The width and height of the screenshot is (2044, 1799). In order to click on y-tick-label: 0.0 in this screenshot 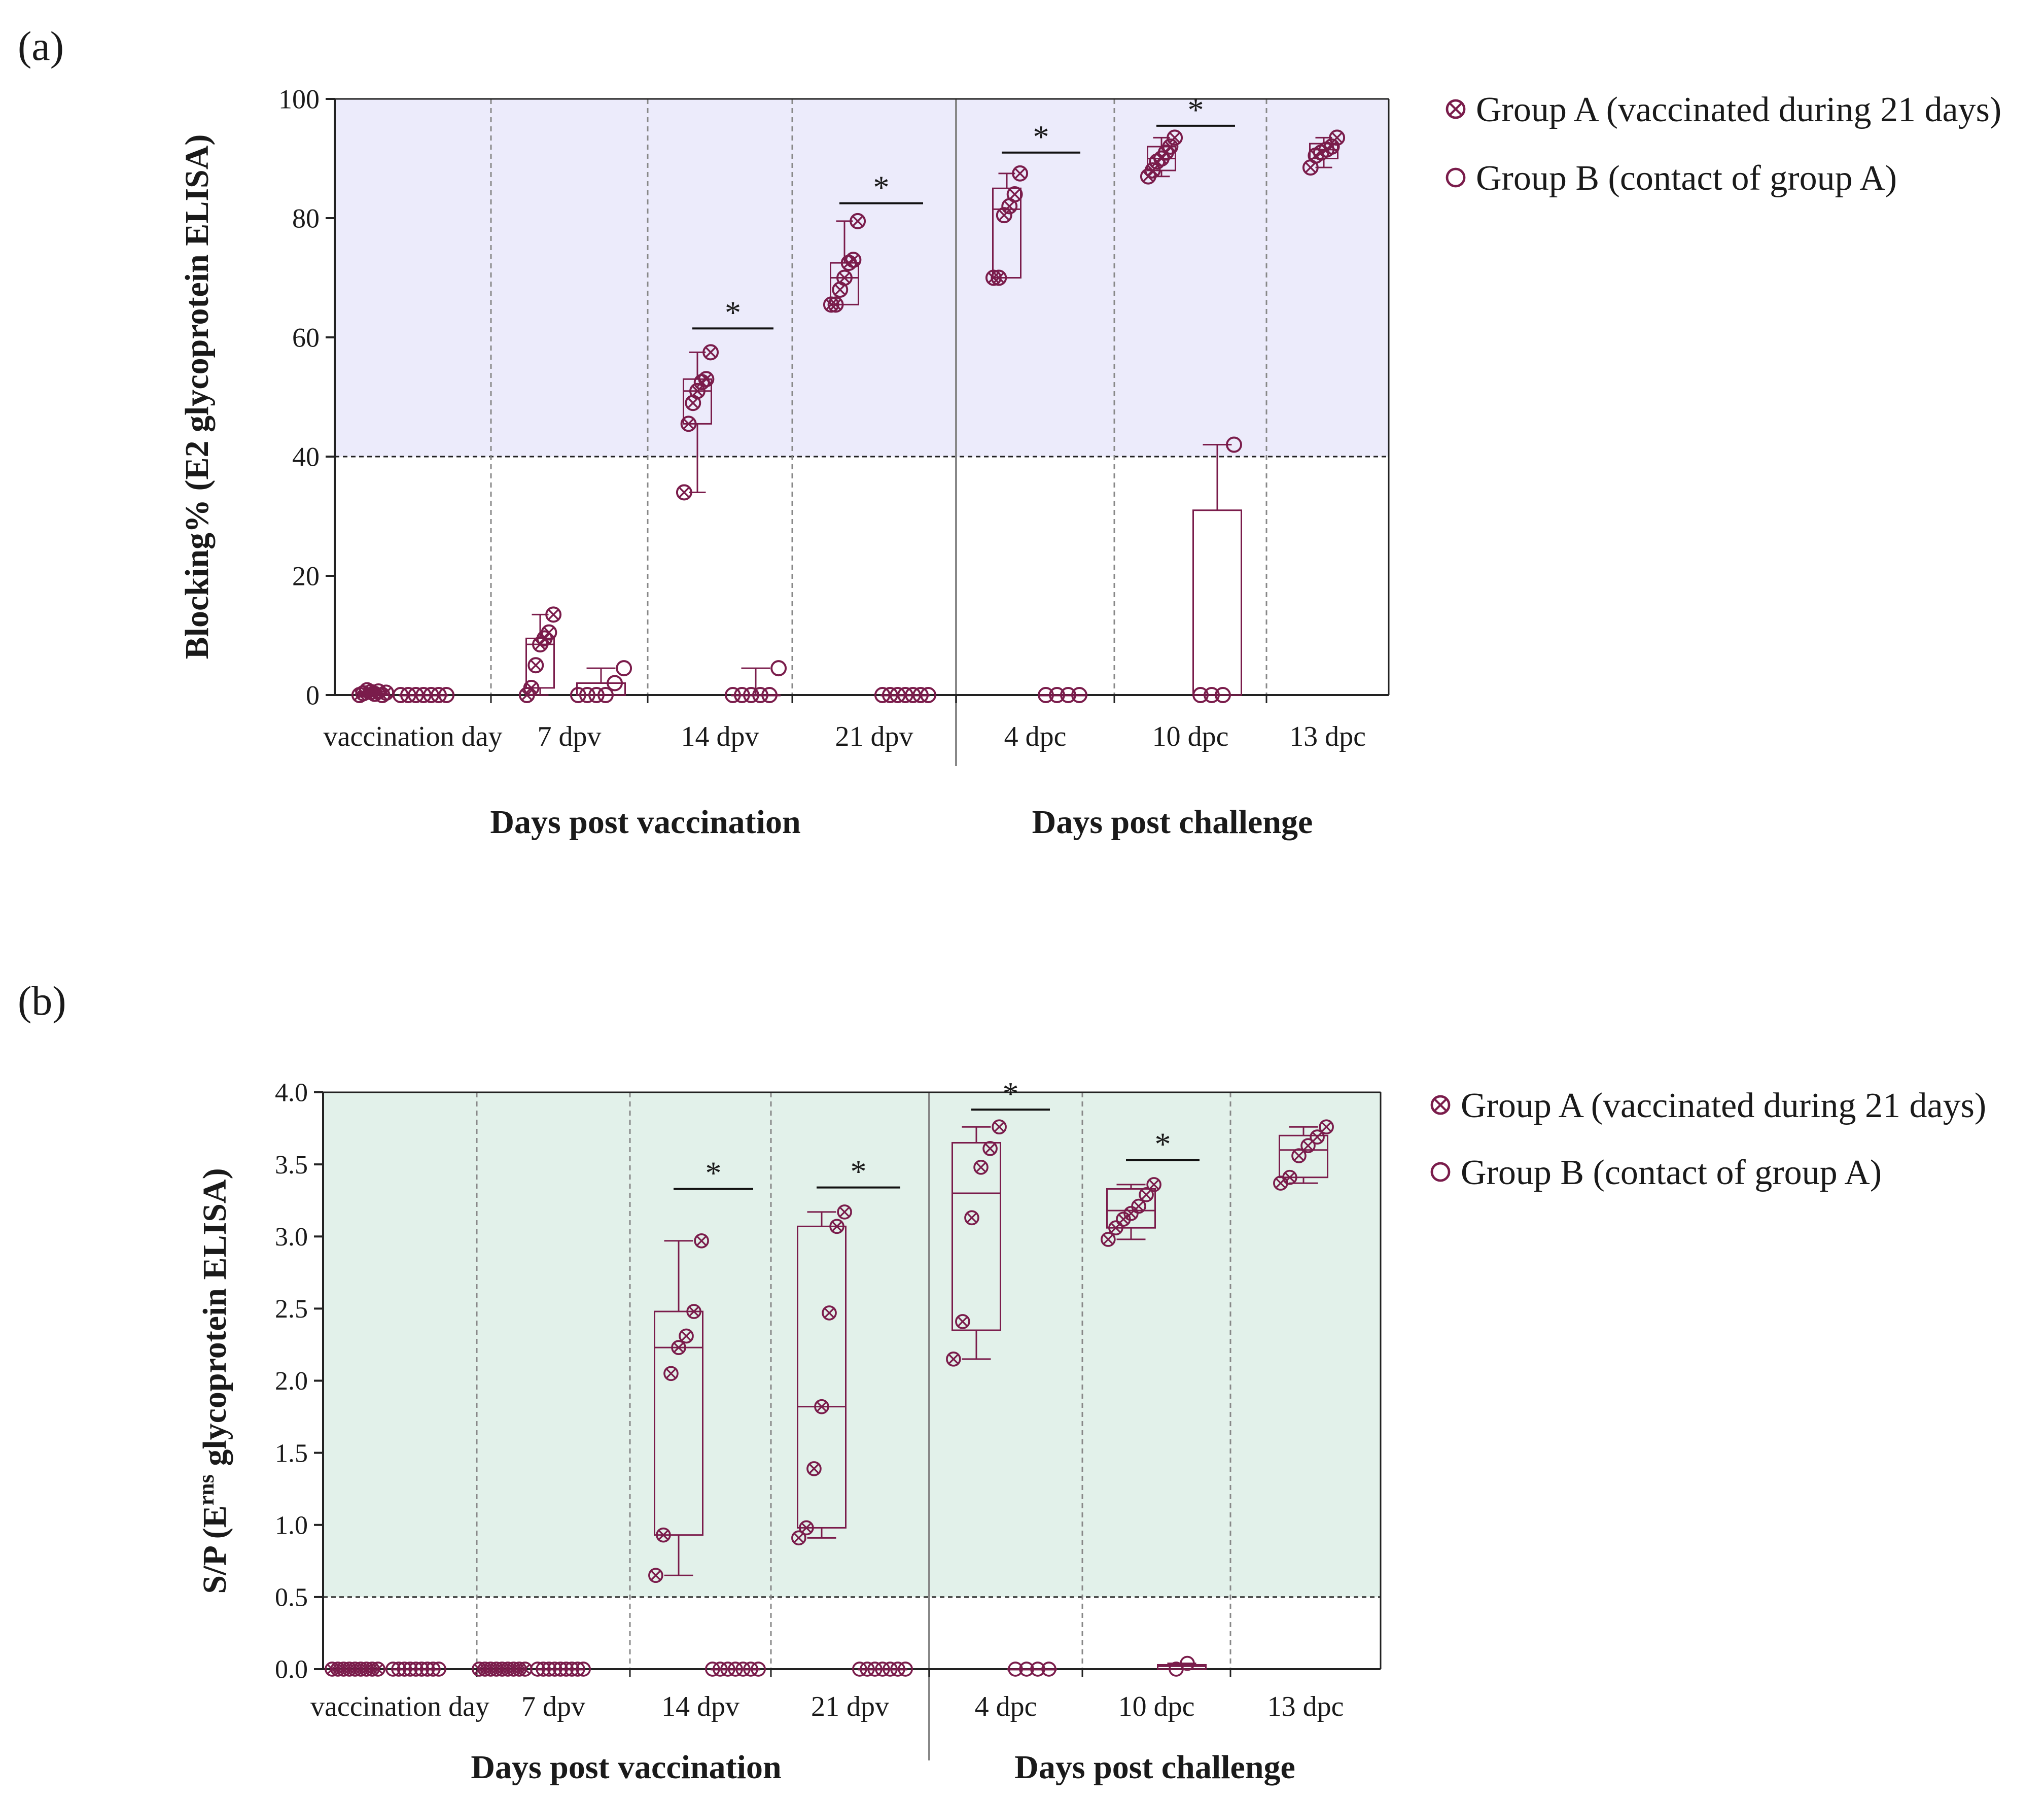, I will do `click(291, 1670)`.